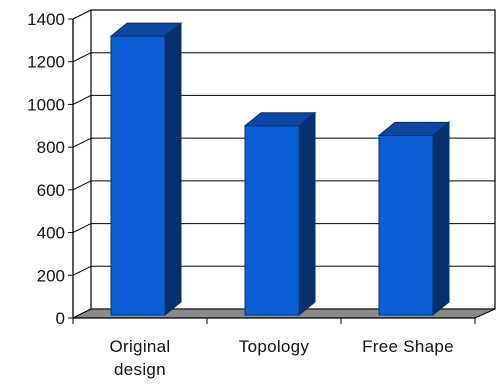  I want to click on y-axis-tick-labels: 0 200 400 600 800 1000 1200 1400, so click(46, 169).